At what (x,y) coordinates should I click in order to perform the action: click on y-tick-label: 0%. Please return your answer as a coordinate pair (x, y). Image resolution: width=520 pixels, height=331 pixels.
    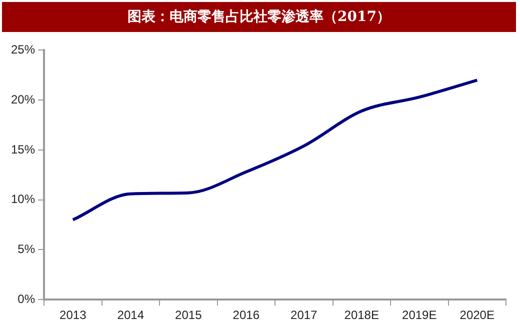
    Looking at the image, I should click on (27, 299).